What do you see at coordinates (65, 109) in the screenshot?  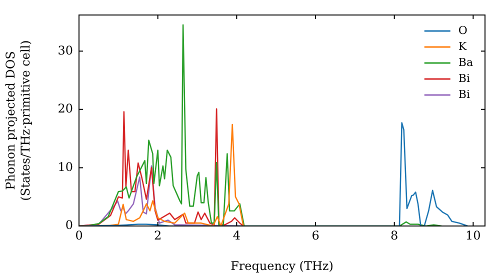 I see `y-tick-label: 20` at bounding box center [65, 109].